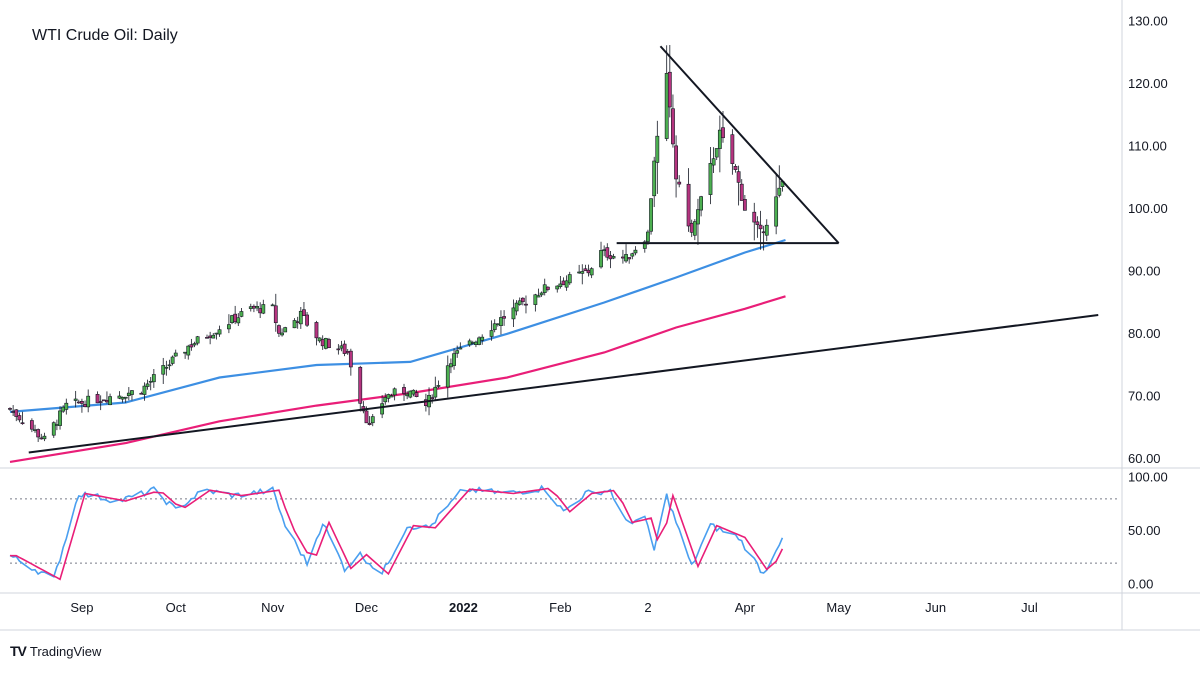 This screenshot has height=675, width=1200. Describe the element at coordinates (1148, 476) in the screenshot. I see `oscillator-tick-label: 100.00` at that location.